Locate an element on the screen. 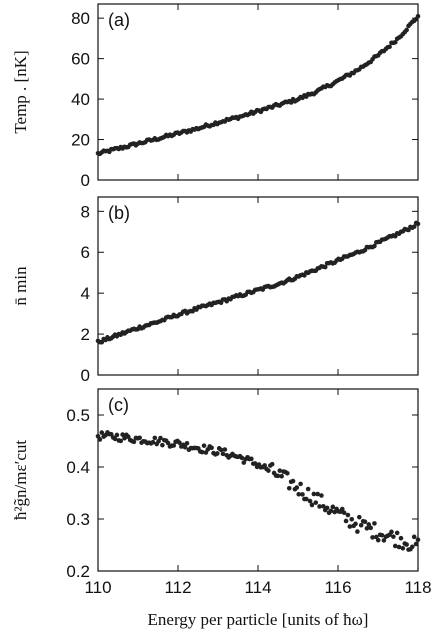 The image size is (443, 635). y-tick-label: 20 is located at coordinates (80, 140).